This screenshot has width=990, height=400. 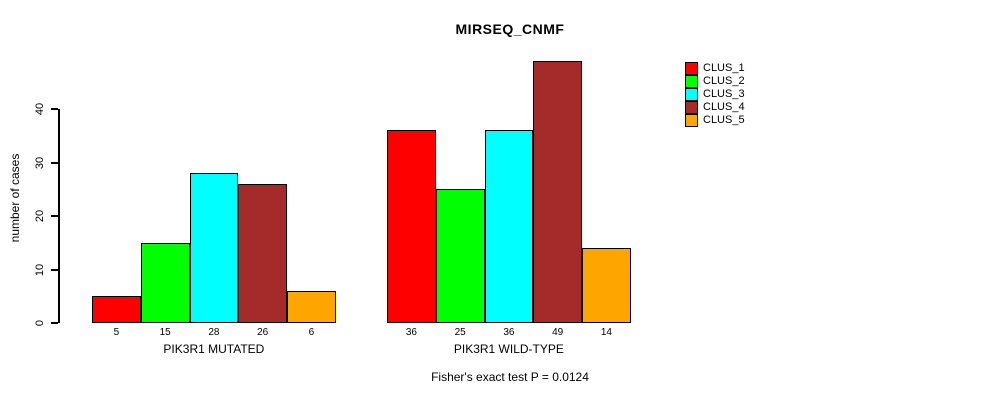 I want to click on legend-item: CLUS_5, so click(x=715, y=120).